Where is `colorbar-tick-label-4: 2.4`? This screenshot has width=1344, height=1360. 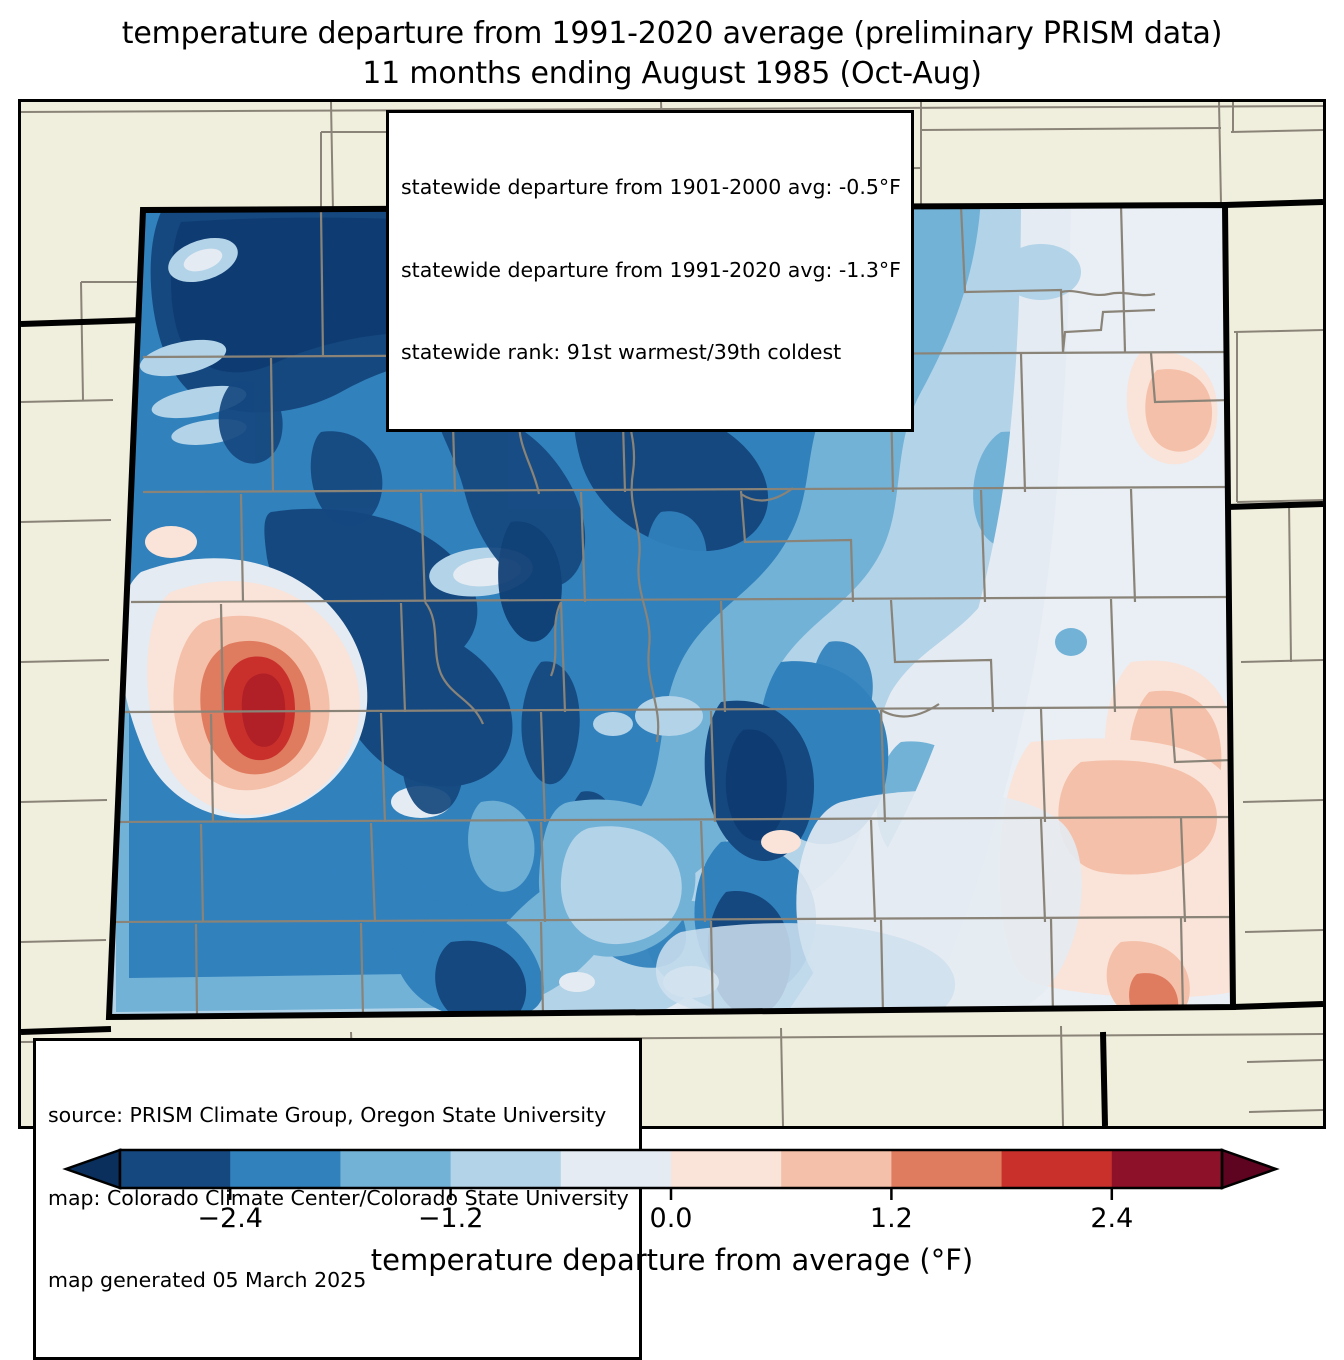
colorbar-tick-label-4: 2.4 is located at coordinates (1112, 1218).